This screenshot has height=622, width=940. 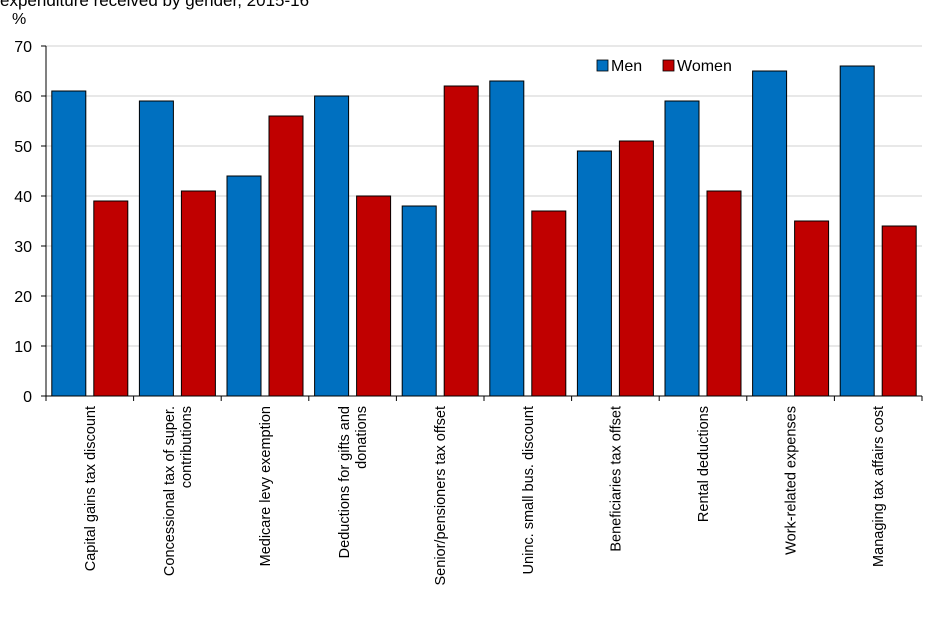 I want to click on x-category-label-line: contributions, so click(x=187, y=447).